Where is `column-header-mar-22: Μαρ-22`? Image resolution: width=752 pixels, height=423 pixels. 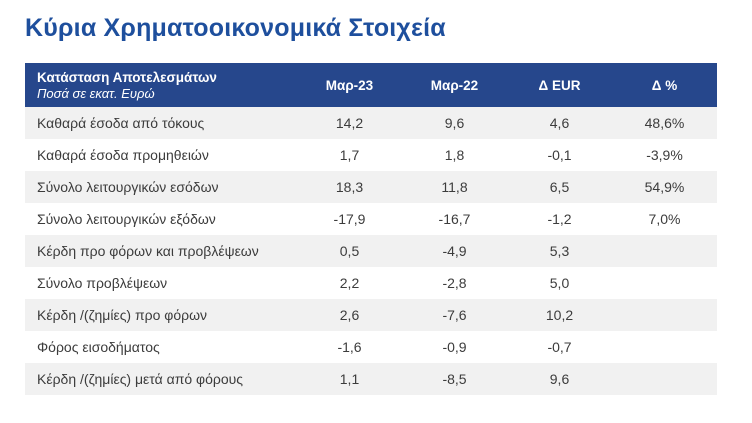 column-header-mar-22: Μαρ-22 is located at coordinates (454, 85).